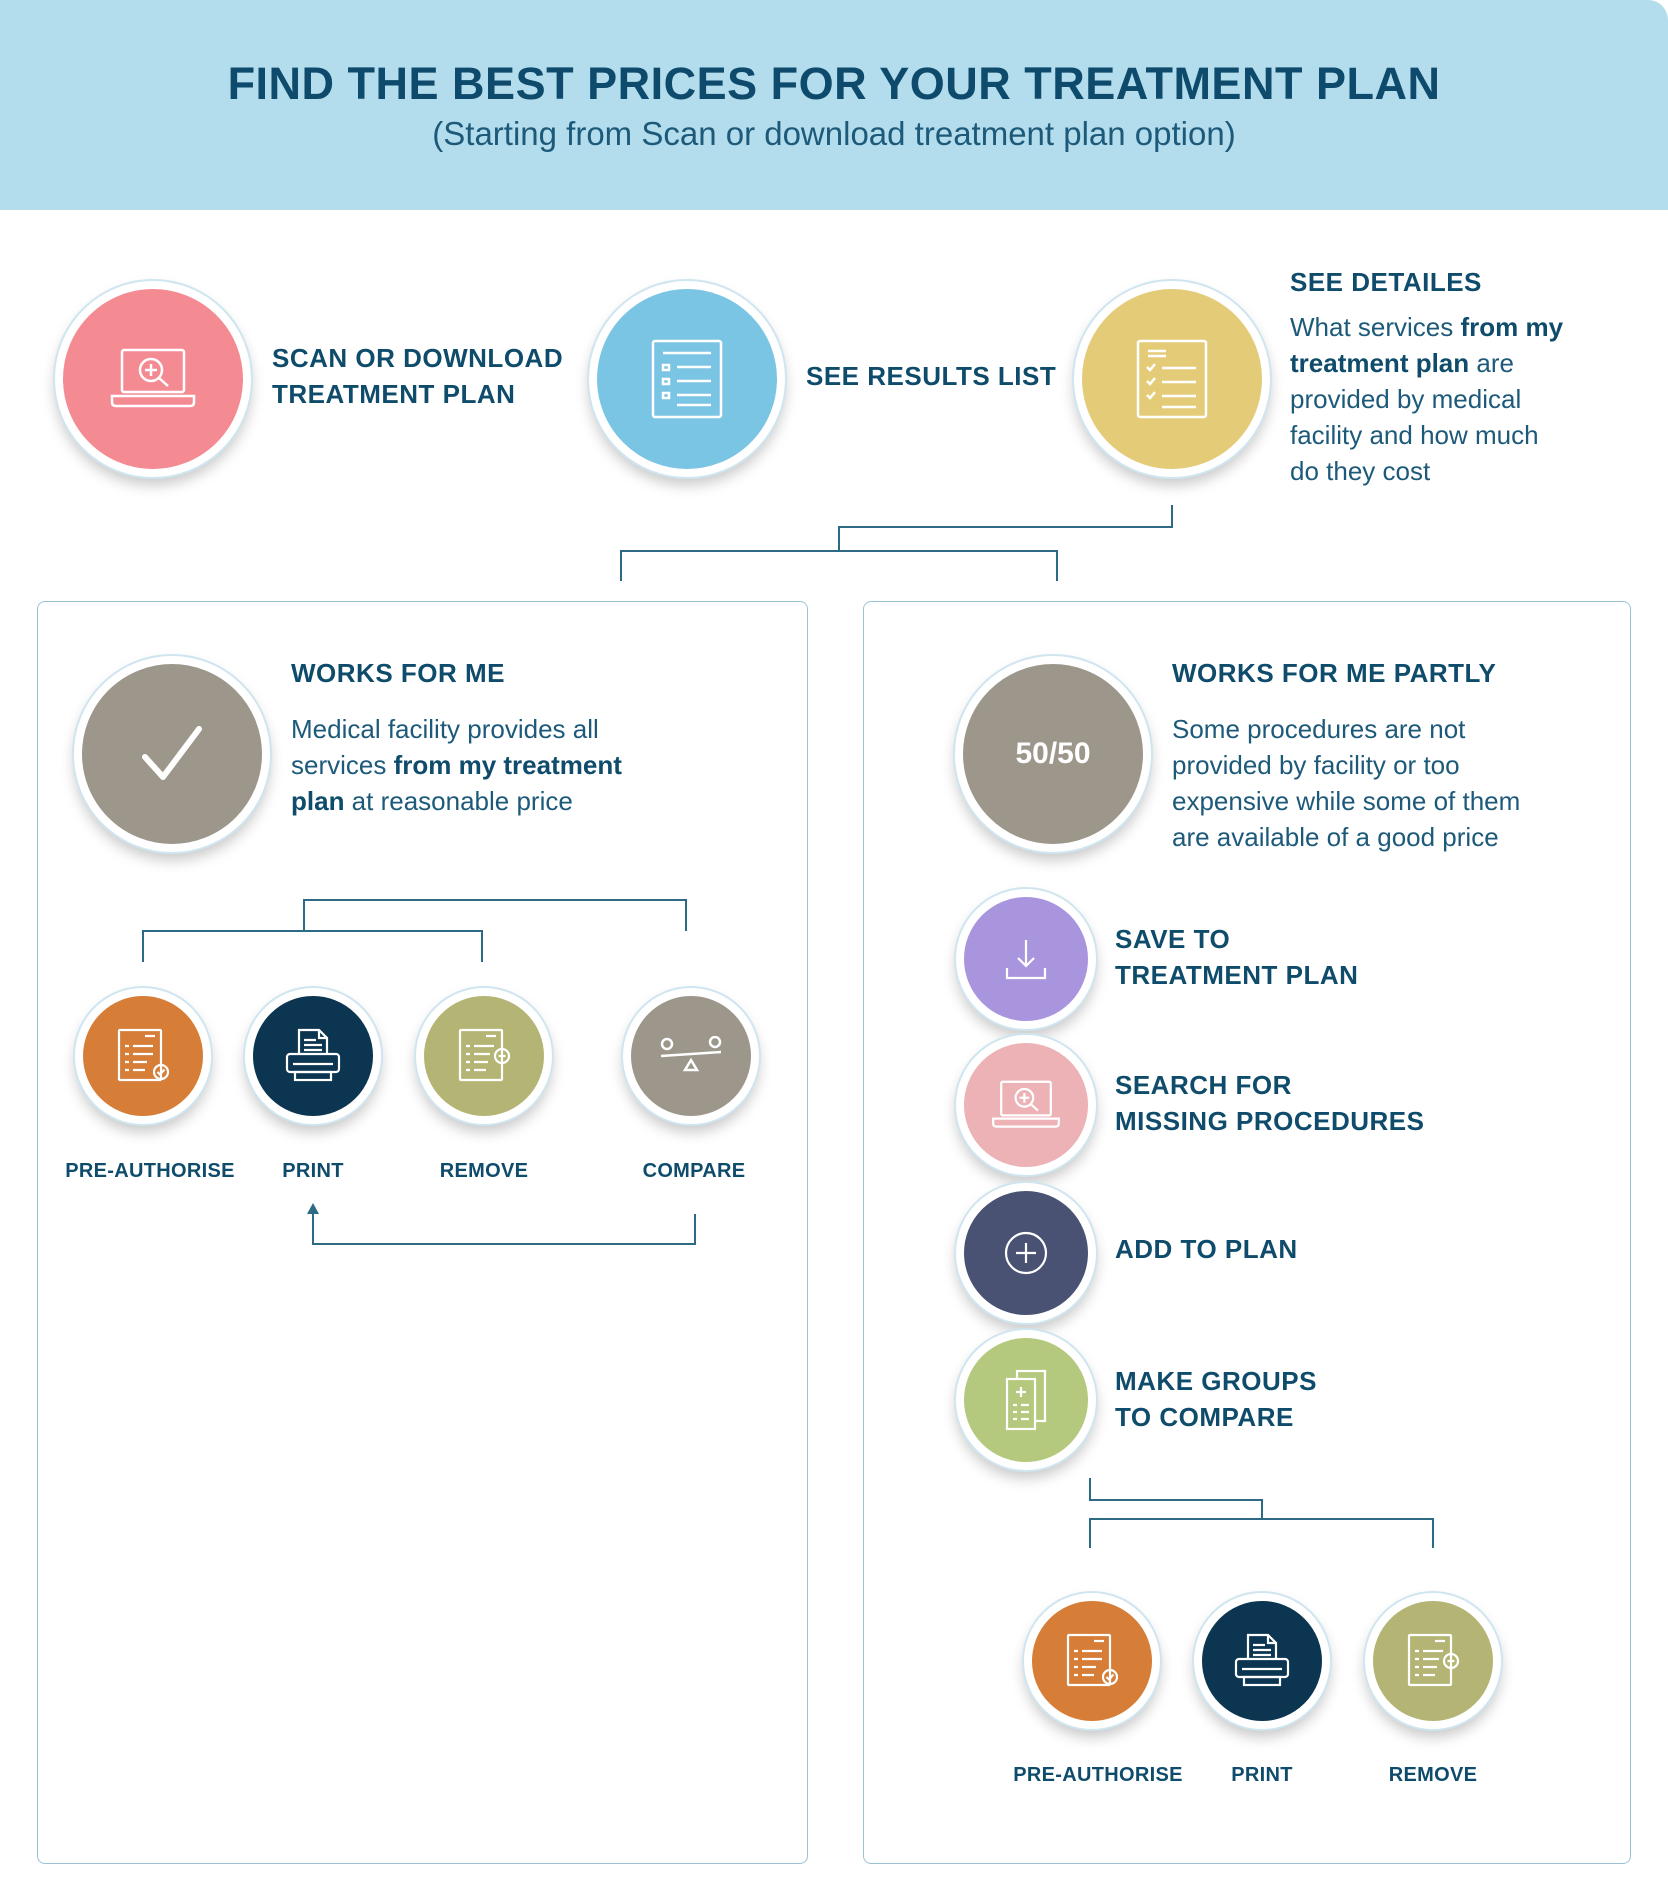  Describe the element at coordinates (1334, 673) in the screenshot. I see `works-partly-title: WORKS FOR ME PARTLY` at that location.